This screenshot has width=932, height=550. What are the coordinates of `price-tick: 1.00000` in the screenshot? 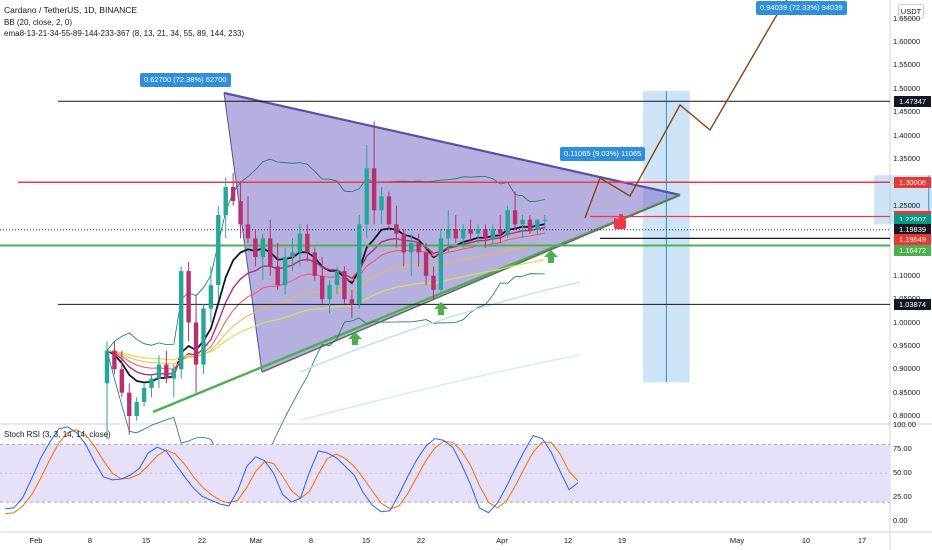 It's located at (907, 322).